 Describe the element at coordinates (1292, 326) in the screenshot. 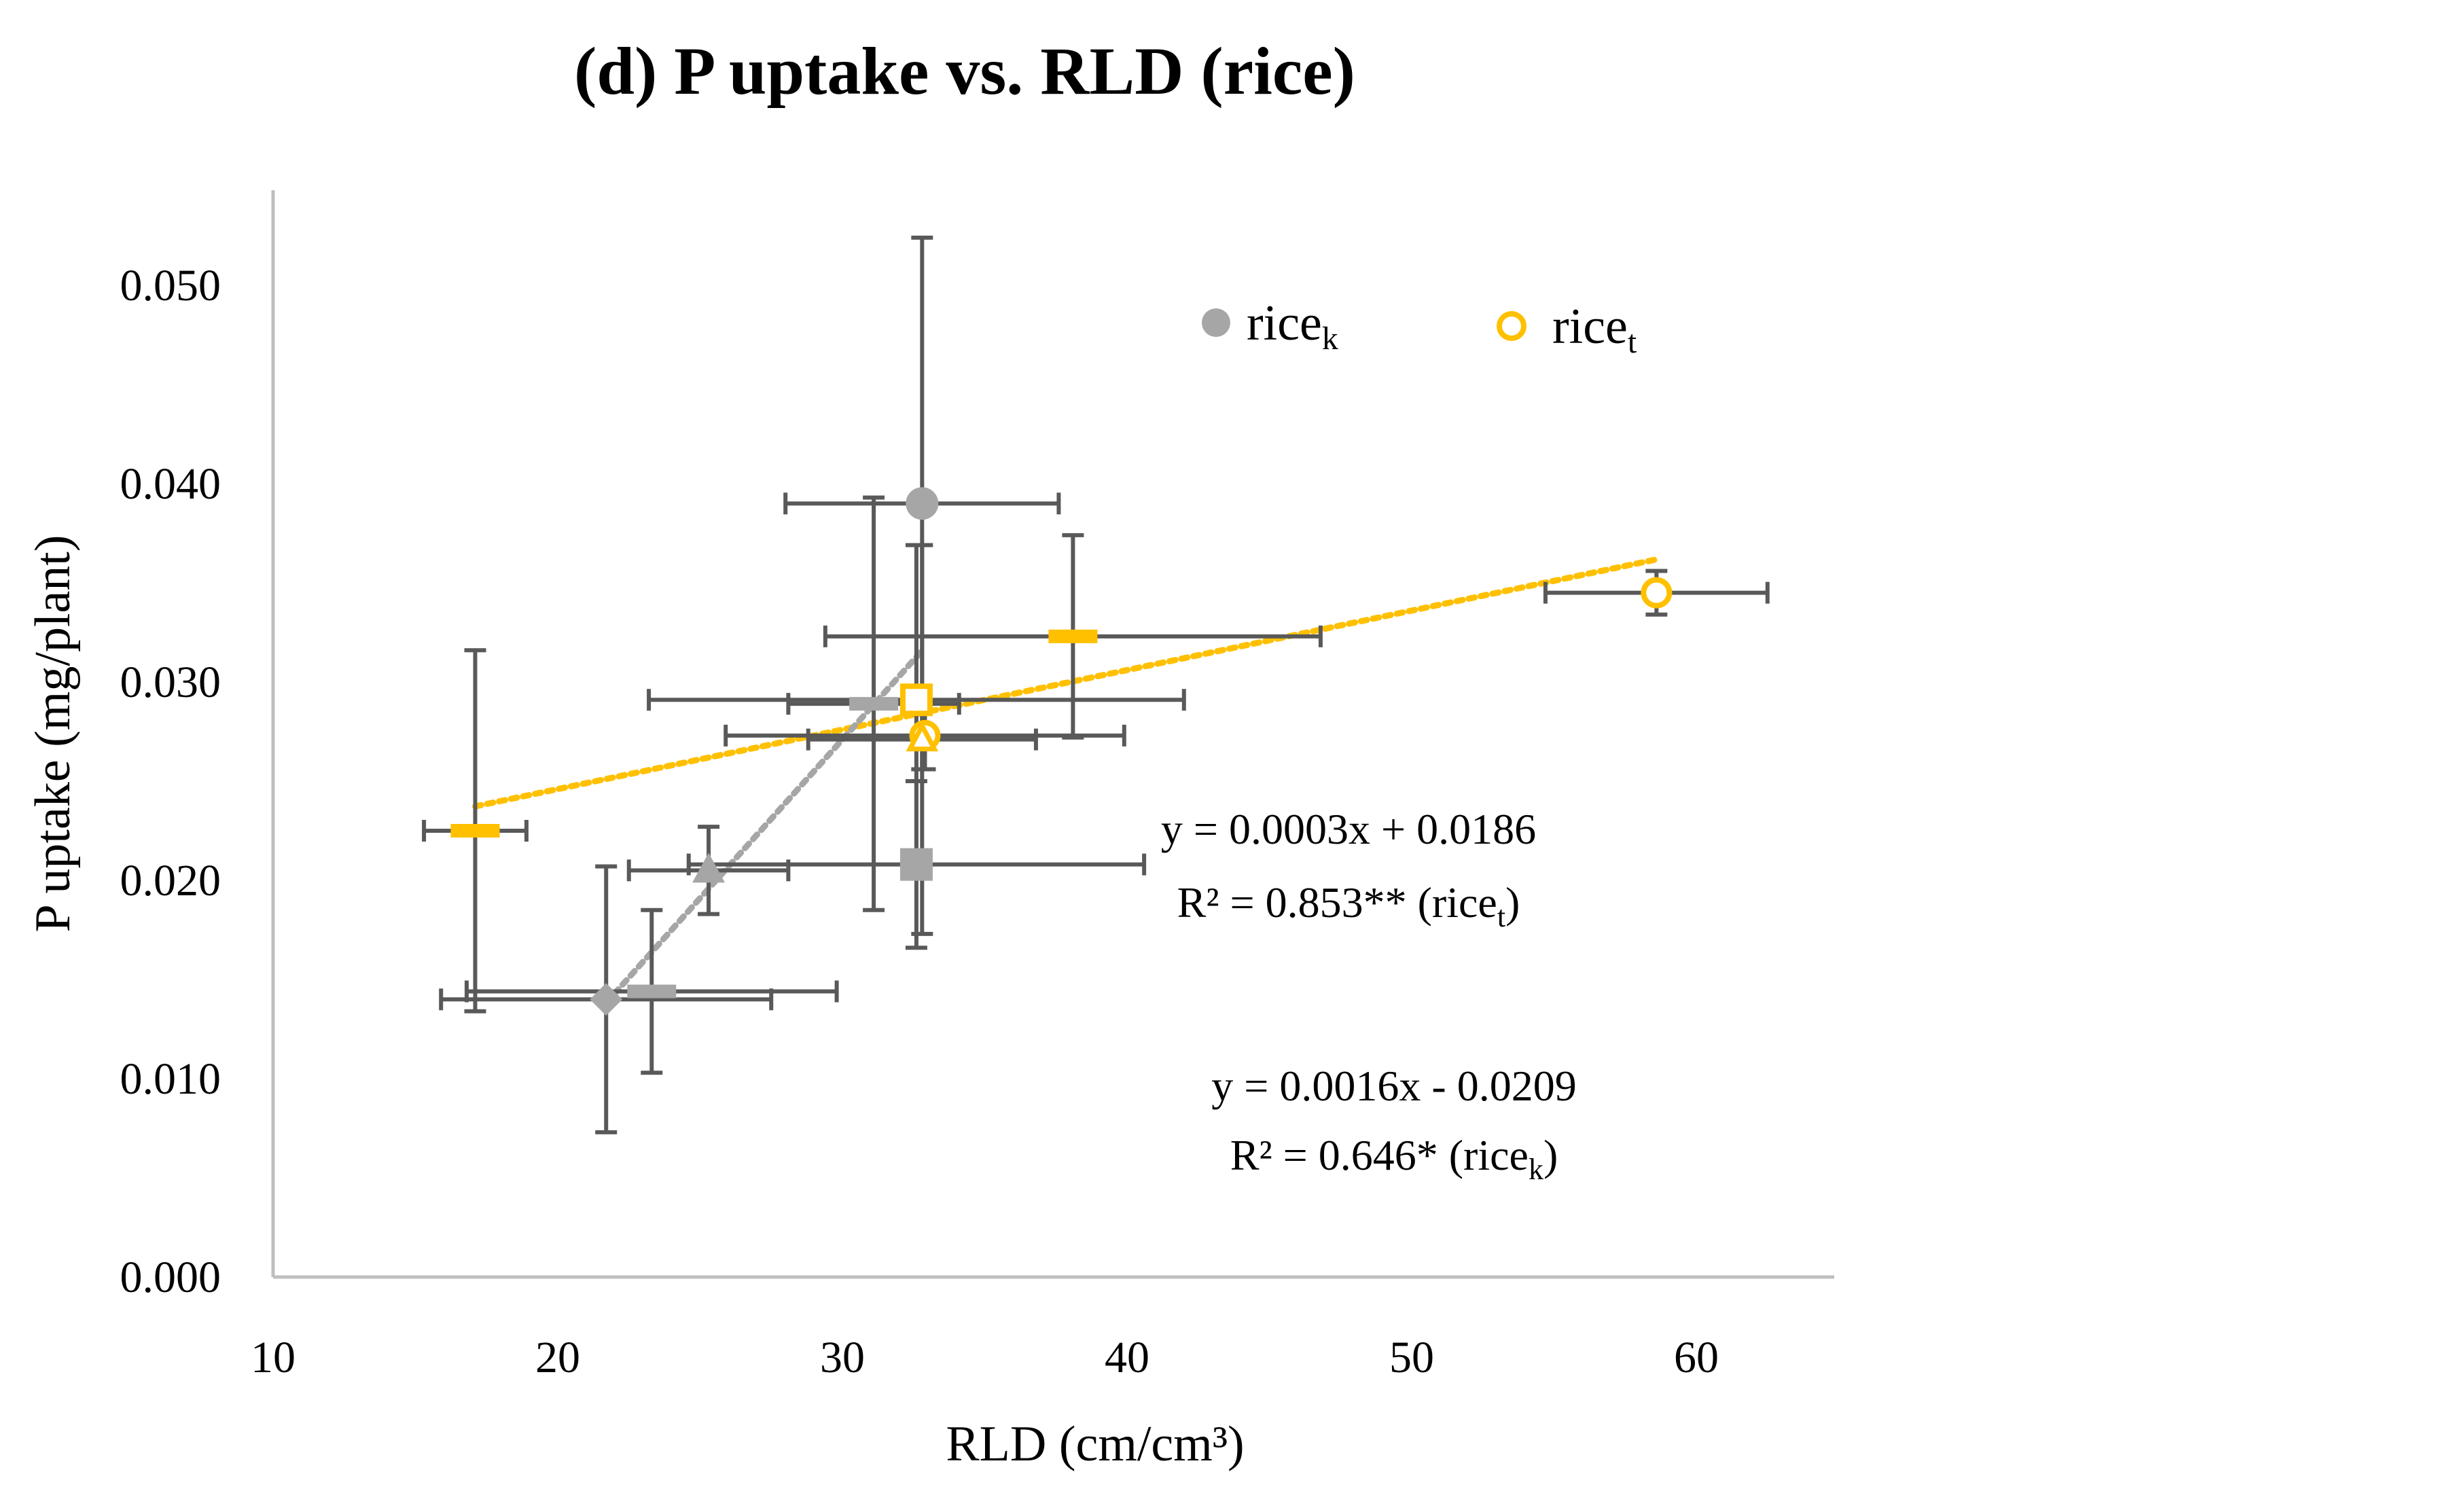

I see `legend-label-ricek: ricek` at that location.